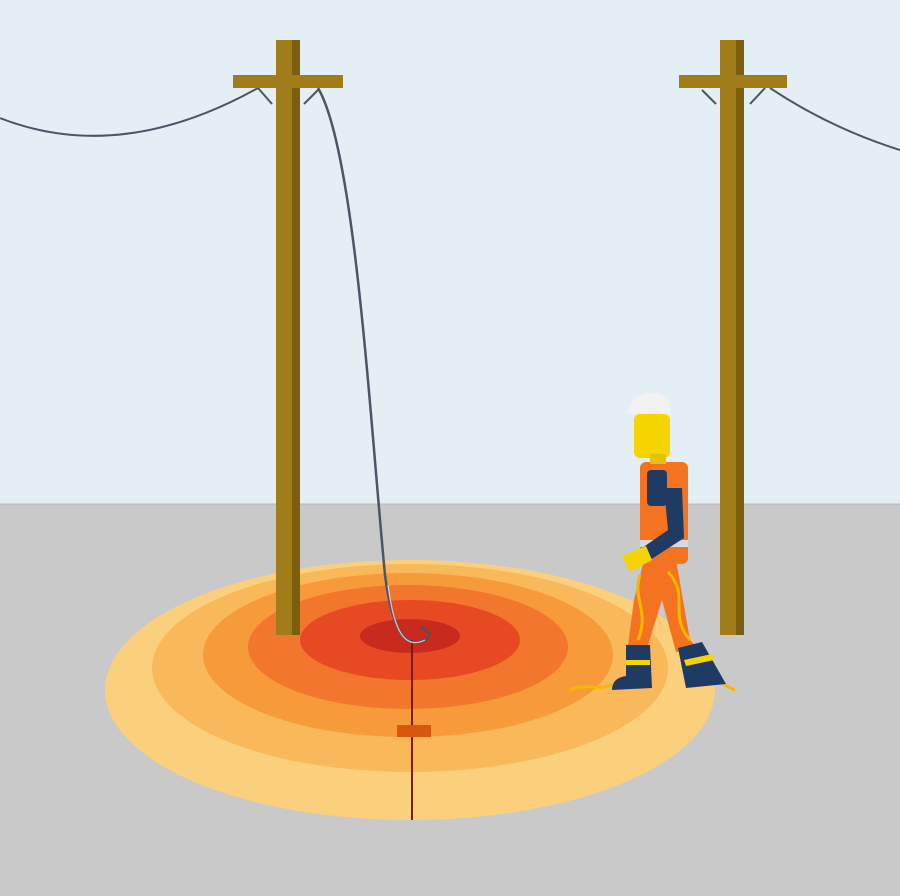 This screenshot has height=896, width=900. I want to click on worker-boot-right, so click(702, 665).